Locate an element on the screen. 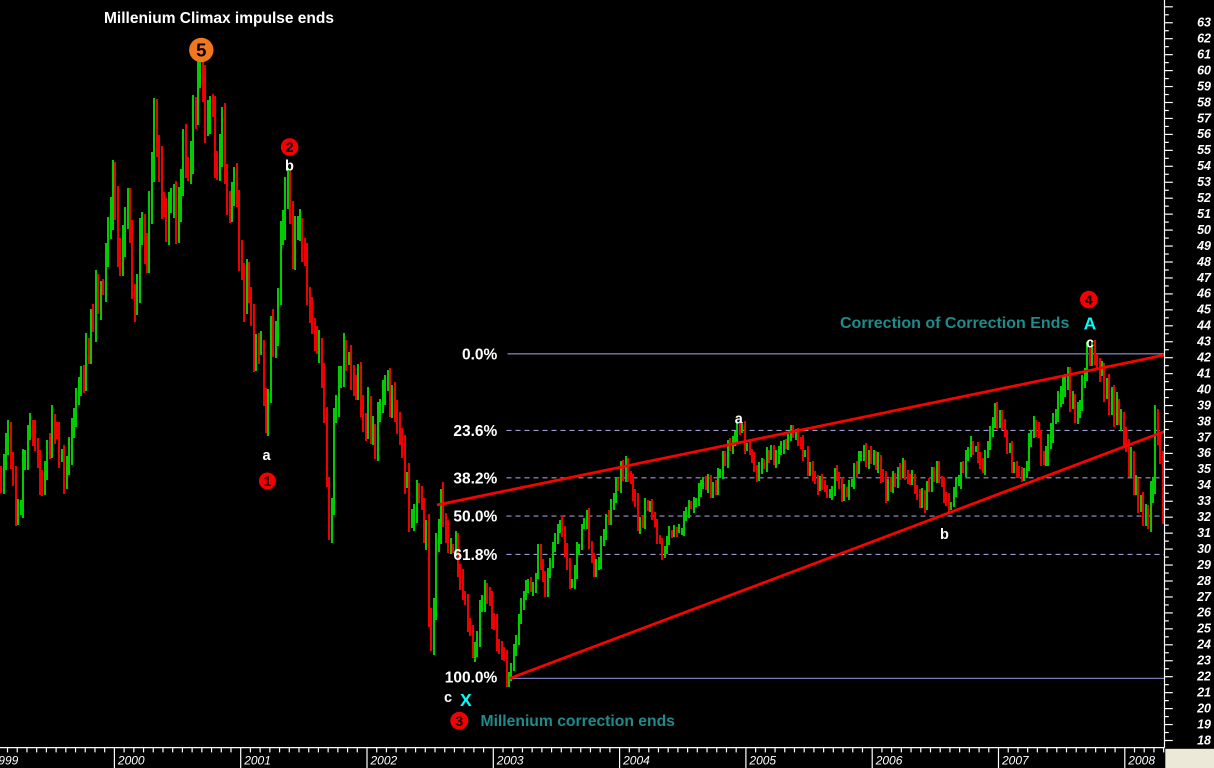  svg-text: 2008 is located at coordinates (1141, 761).